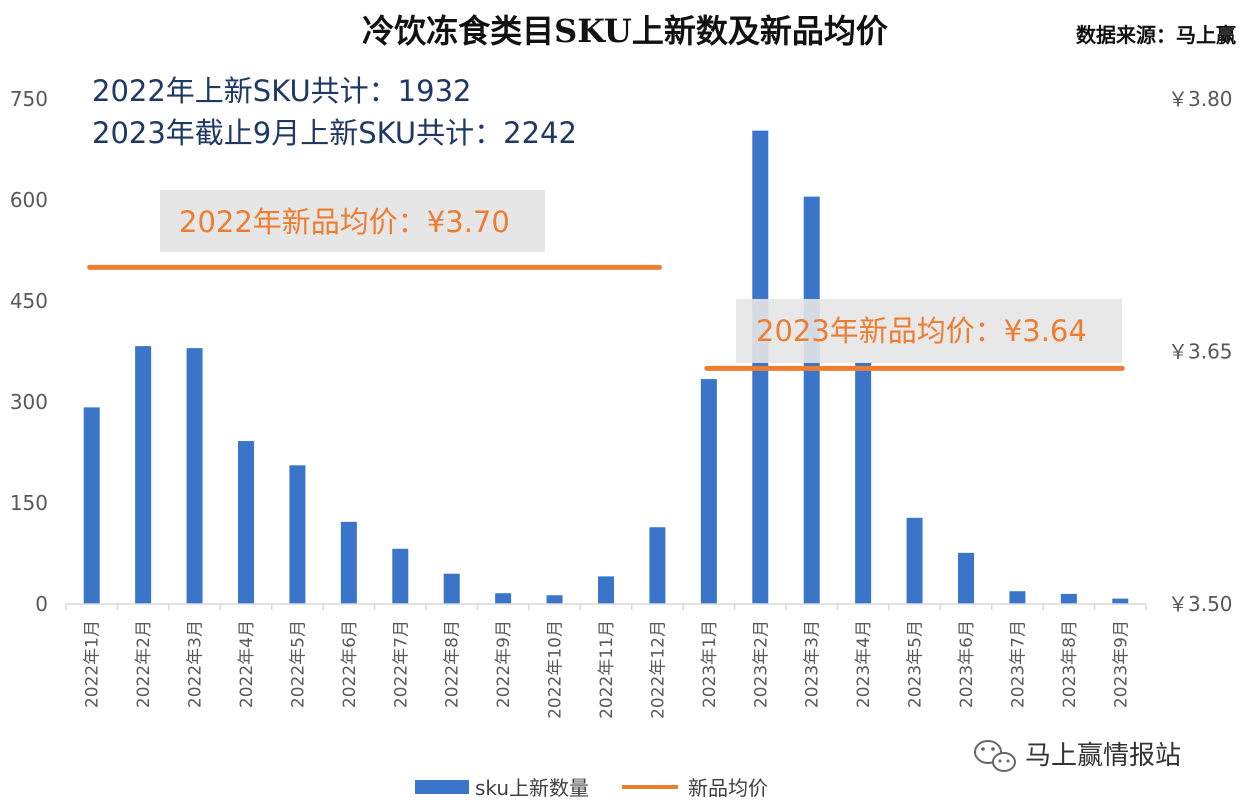 The height and width of the screenshot is (810, 1254). I want to click on x-tick-label: 2023年4月, so click(864, 664).